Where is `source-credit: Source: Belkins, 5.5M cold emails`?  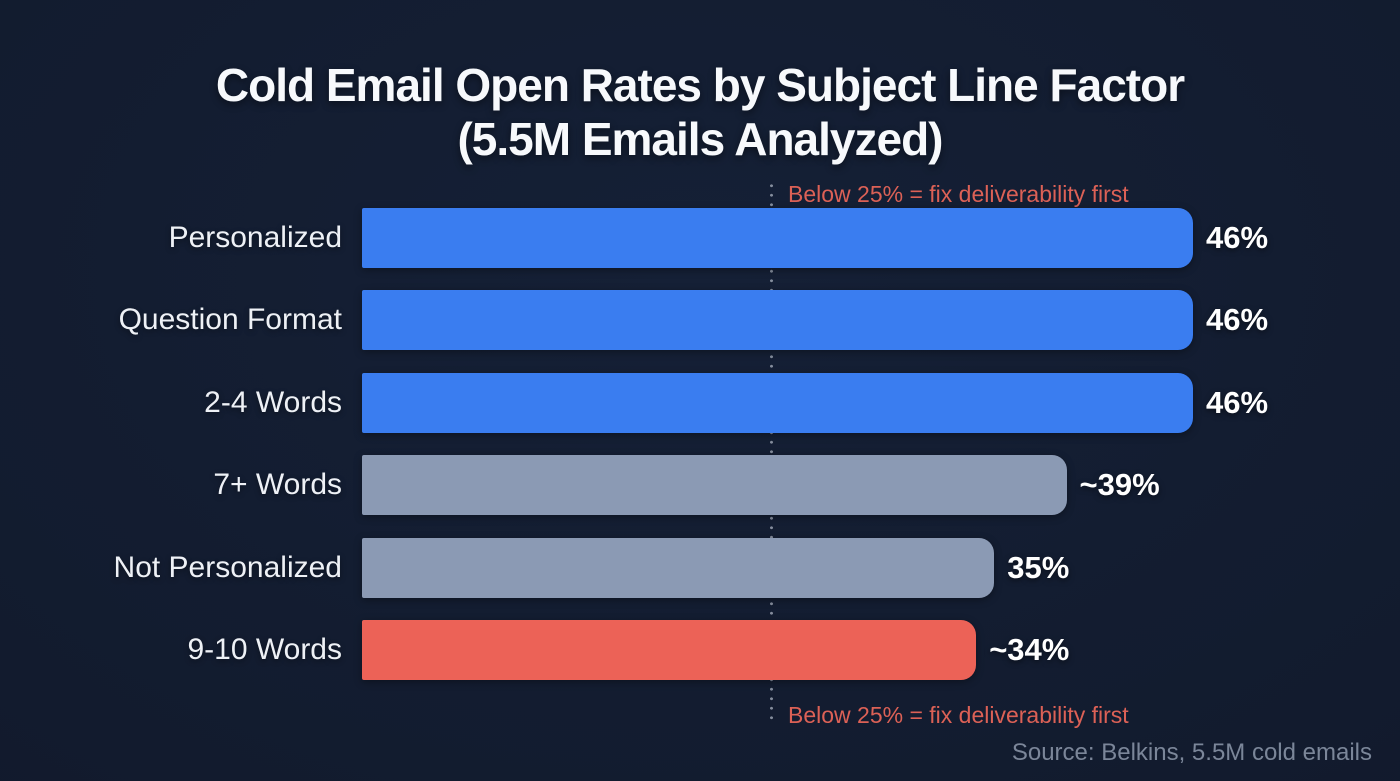 source-credit: Source: Belkins, 5.5M cold emails is located at coordinates (1191, 752).